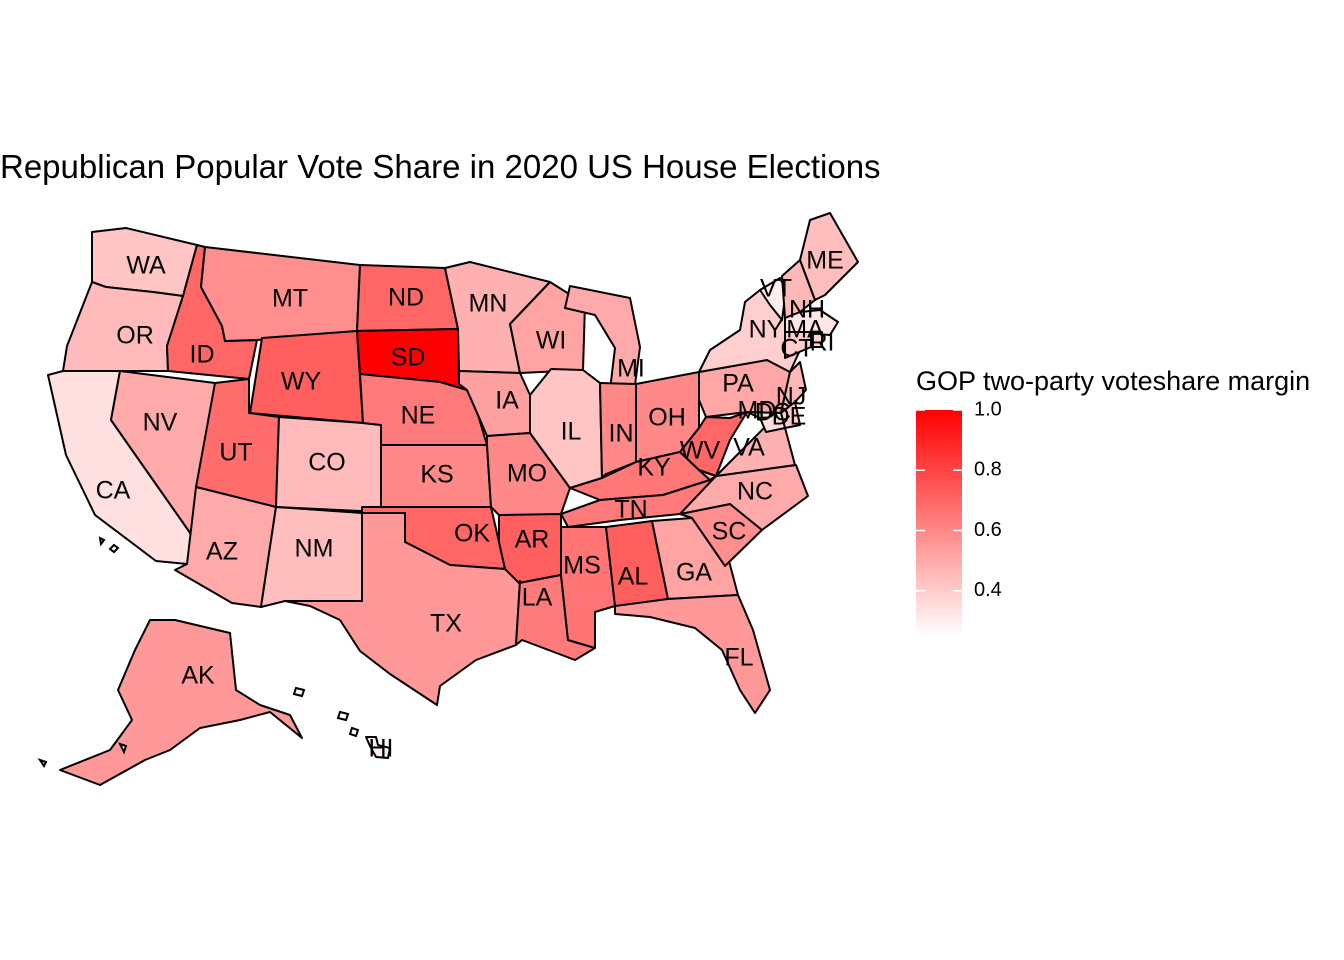  I want to click on legend-tick-label: 0.6, so click(988, 530).